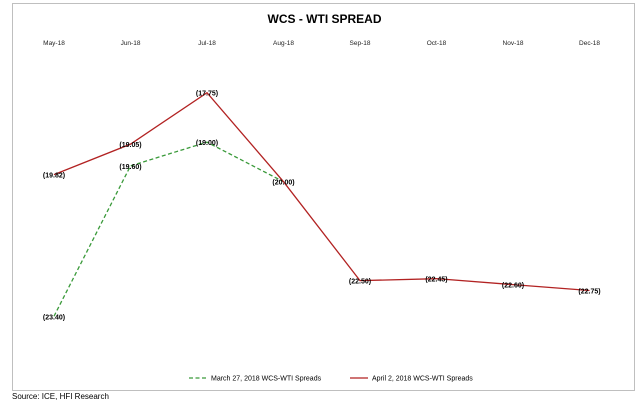 This screenshot has height=410, width=640. Describe the element at coordinates (54, 43) in the screenshot. I see `x-tick-label: May-18` at that location.